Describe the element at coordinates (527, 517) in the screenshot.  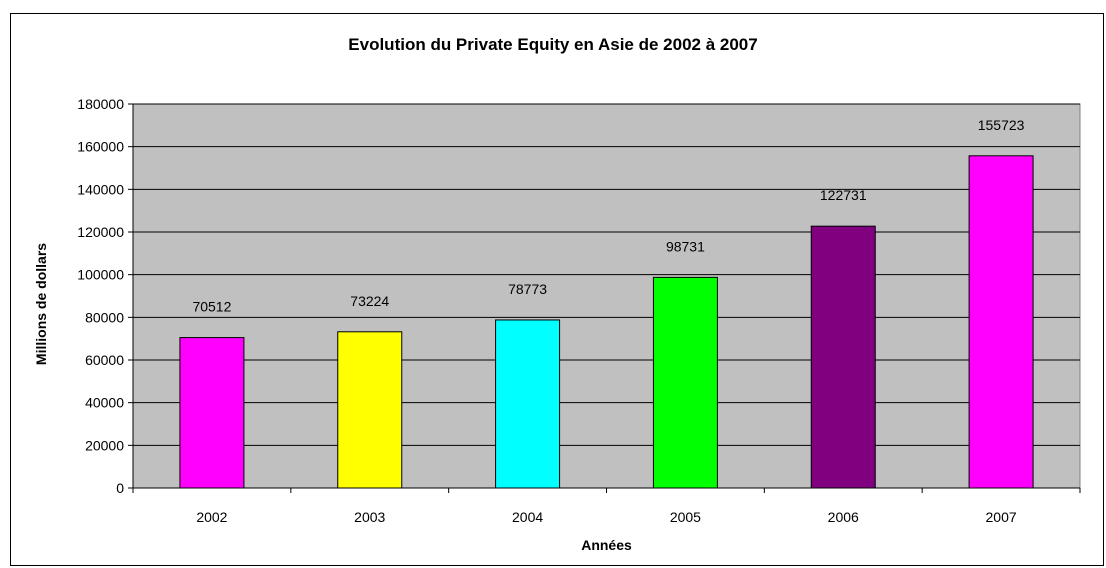
I see `x-tick-label: 2004` at that location.